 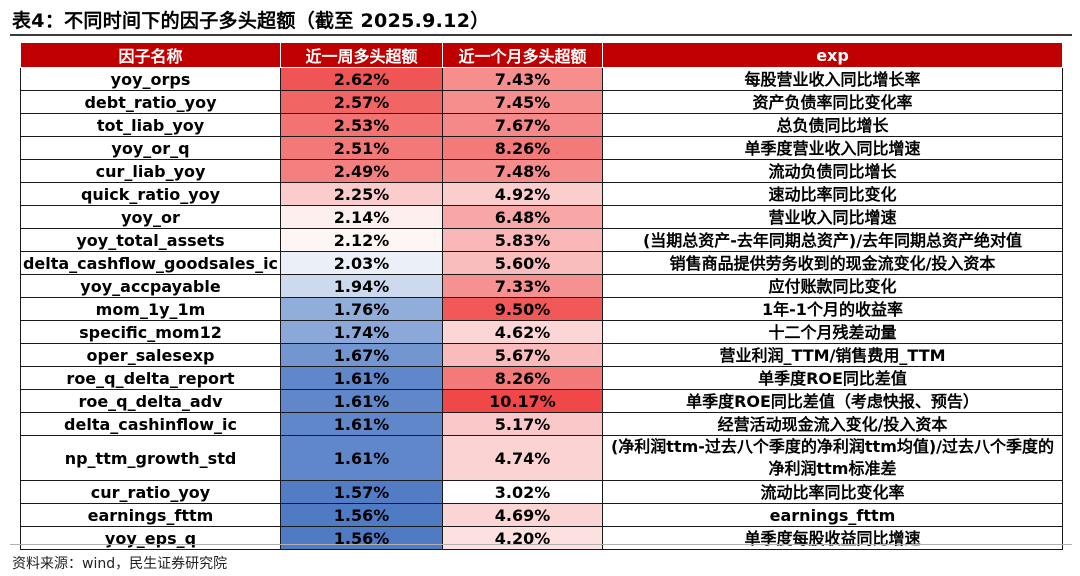 What do you see at coordinates (361, 309) in the screenshot?
I see `week-excess-cell: 1.76%` at bounding box center [361, 309].